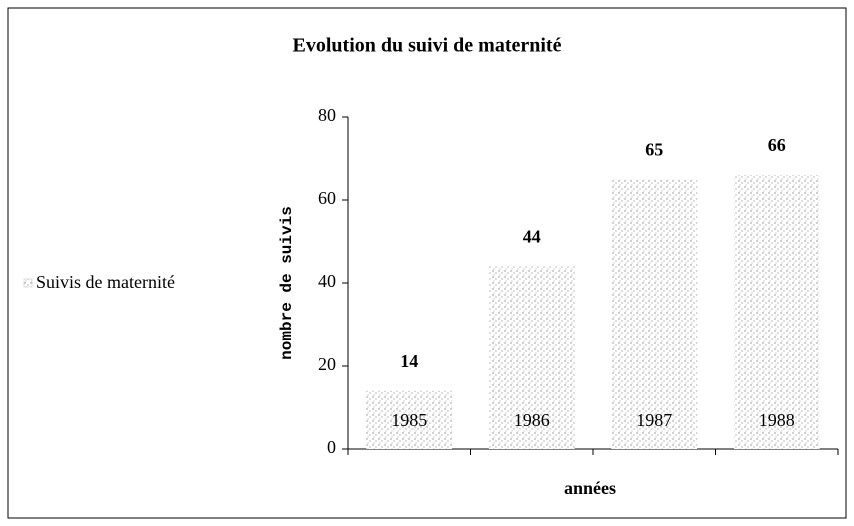  I want to click on chart-title: Evolution du suivi de maternité, so click(427, 46).